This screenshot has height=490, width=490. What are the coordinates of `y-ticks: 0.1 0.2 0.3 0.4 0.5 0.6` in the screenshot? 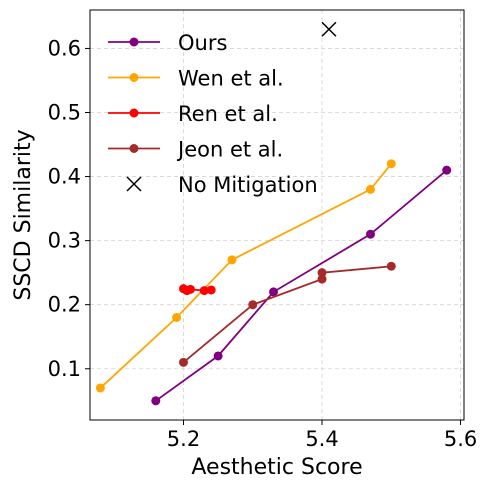 It's located at (69, 208).